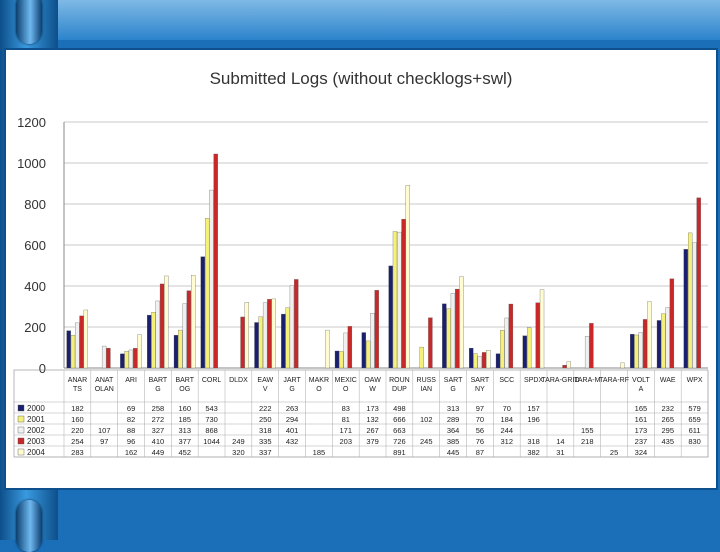  Describe the element at coordinates (506, 380) in the screenshot. I see `x-tick-label: SCC` at that location.